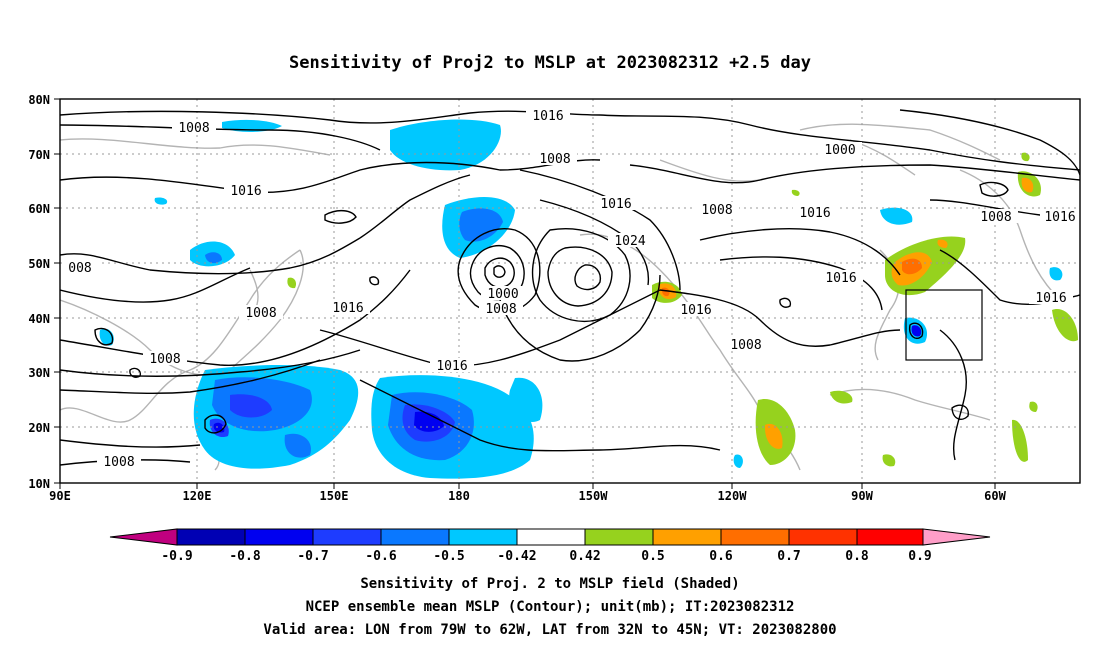  Describe the element at coordinates (995, 496) in the screenshot. I see `lon-label: 60W` at that location.